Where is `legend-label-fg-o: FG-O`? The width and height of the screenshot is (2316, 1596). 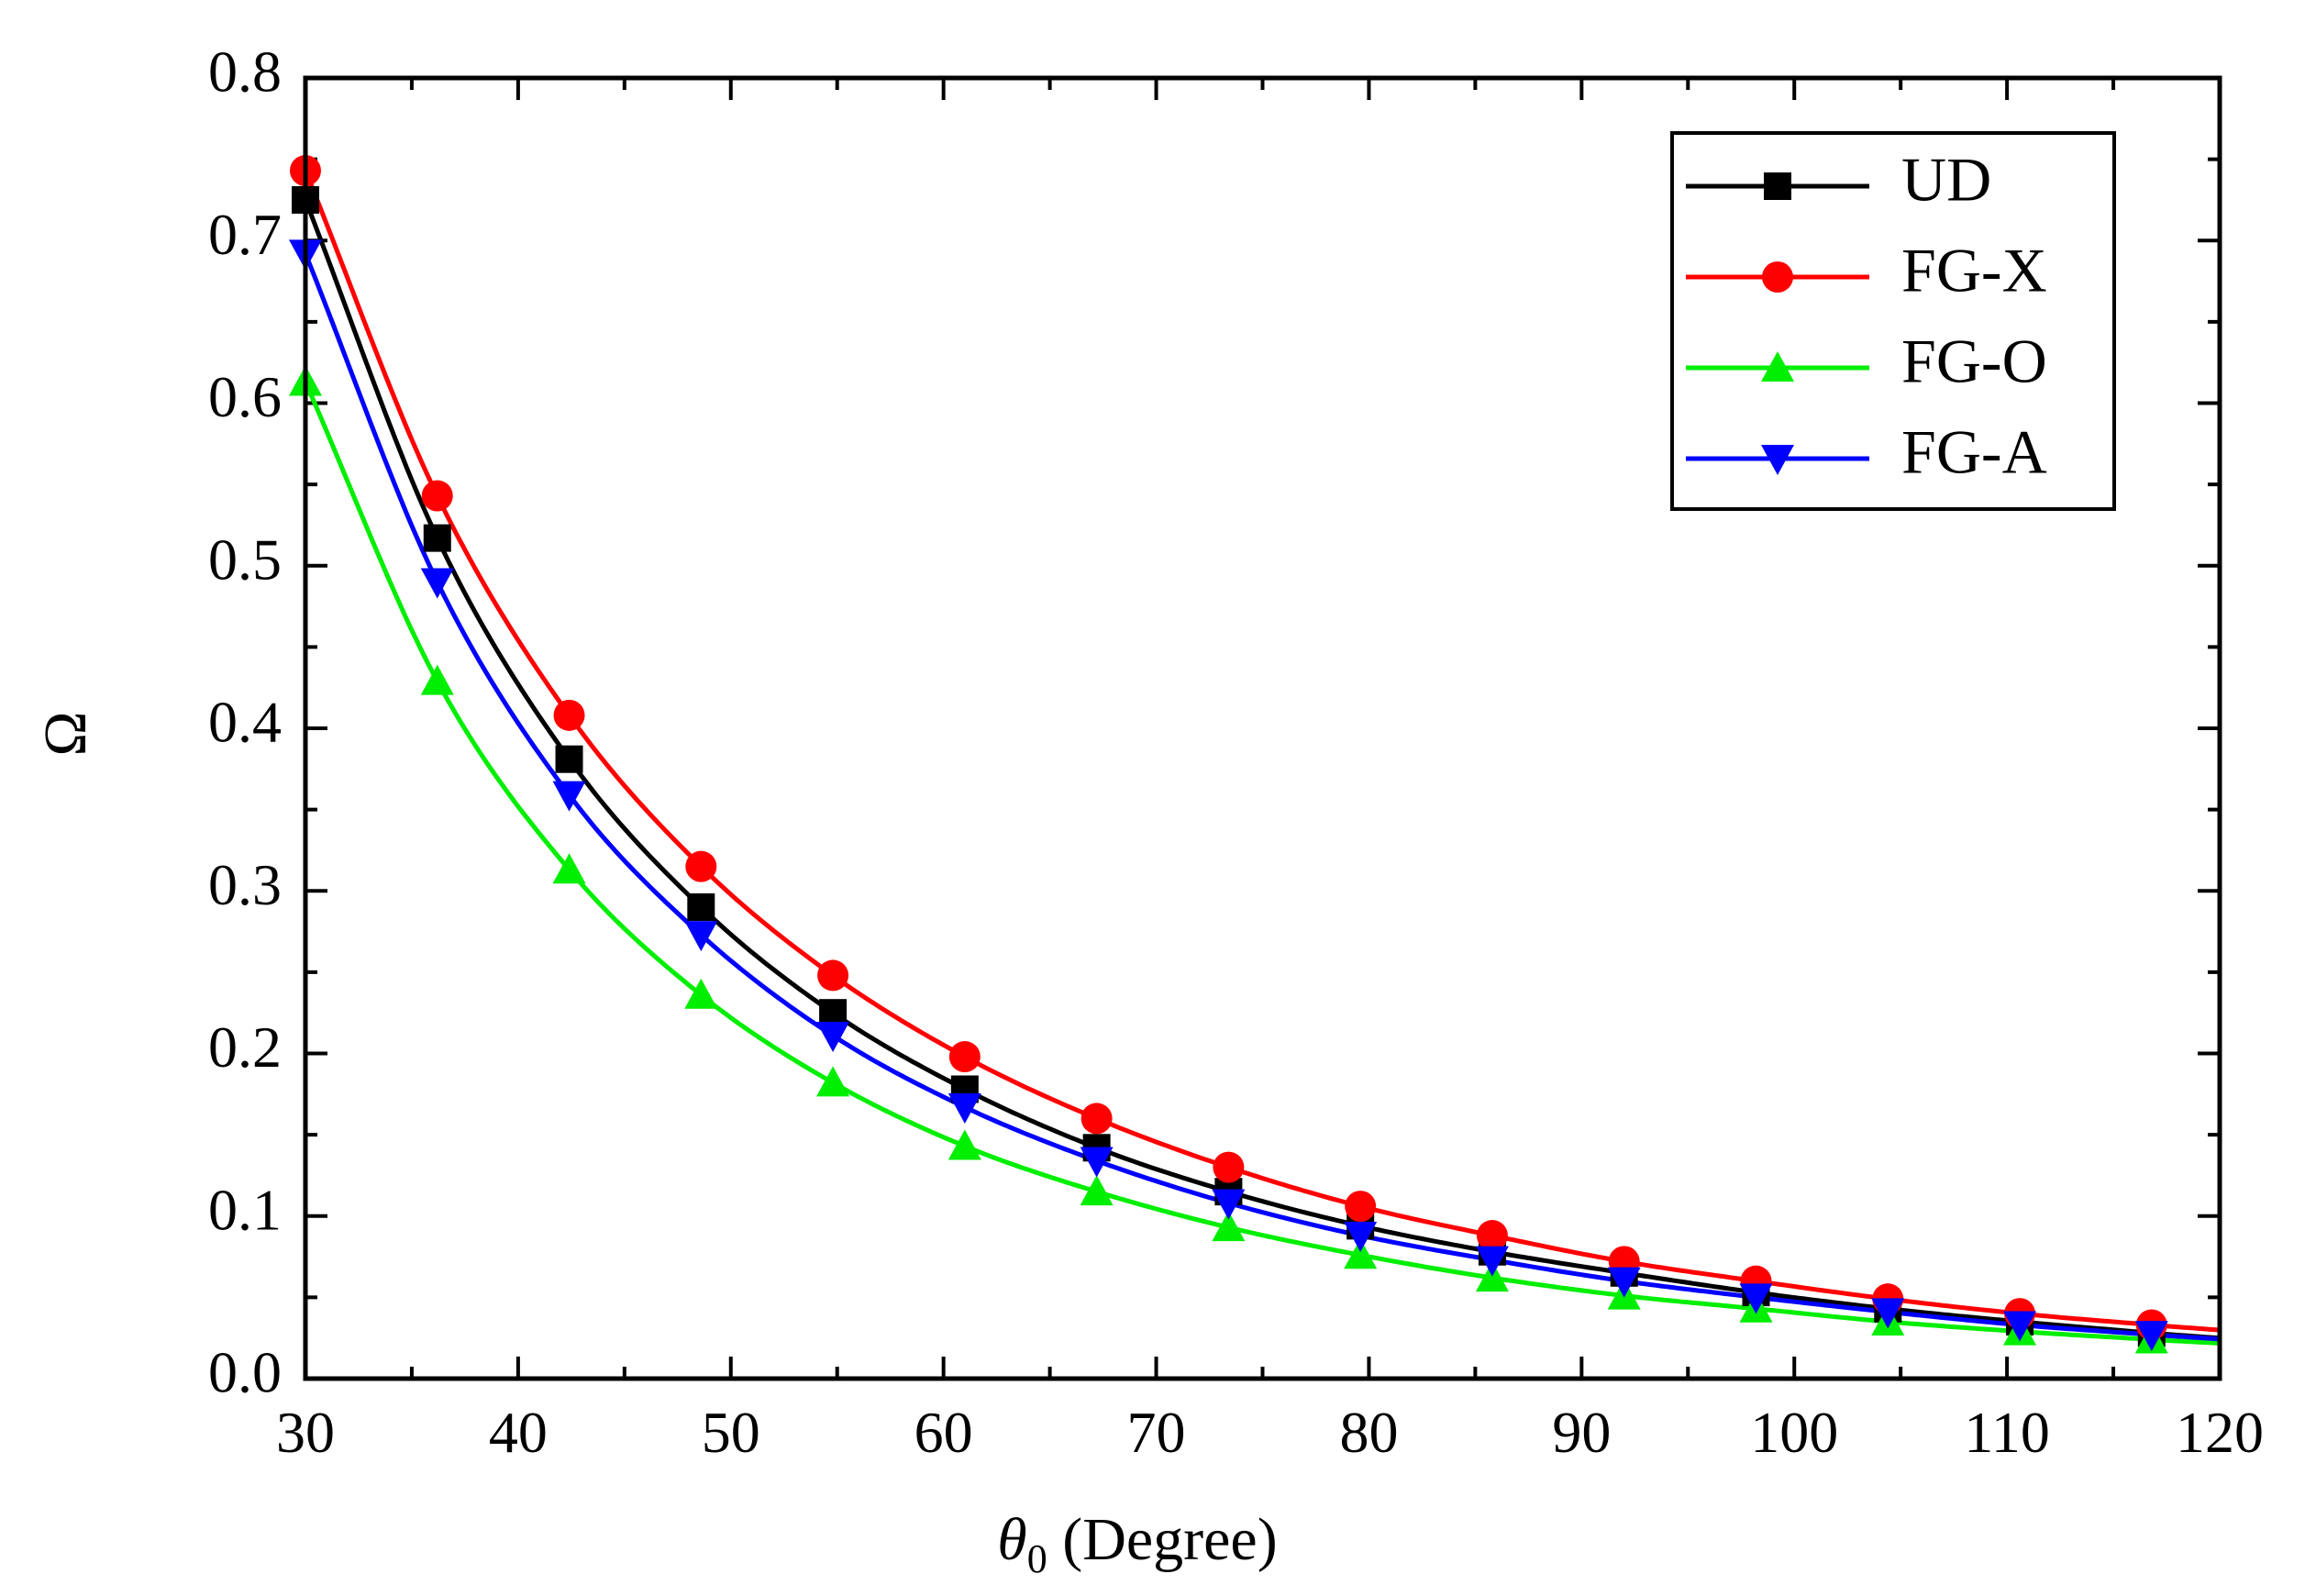
legend-label-fg-o: FG-O is located at coordinates (1974, 361).